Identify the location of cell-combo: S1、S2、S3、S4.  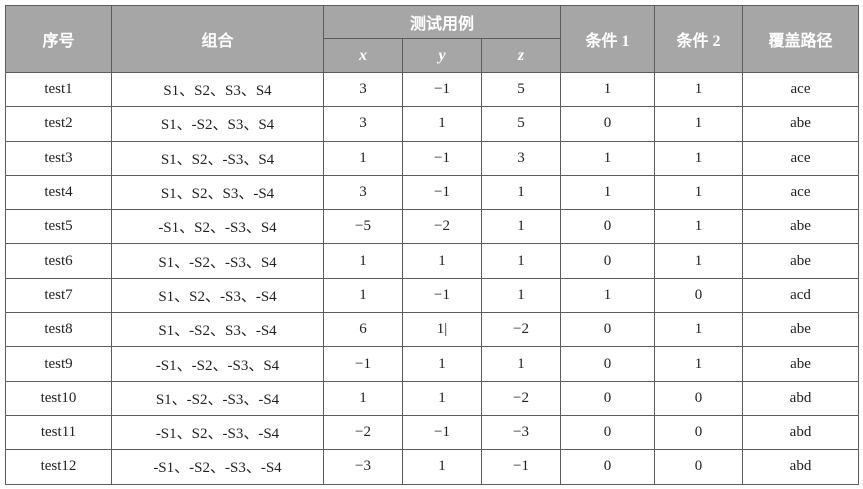
(217, 89).